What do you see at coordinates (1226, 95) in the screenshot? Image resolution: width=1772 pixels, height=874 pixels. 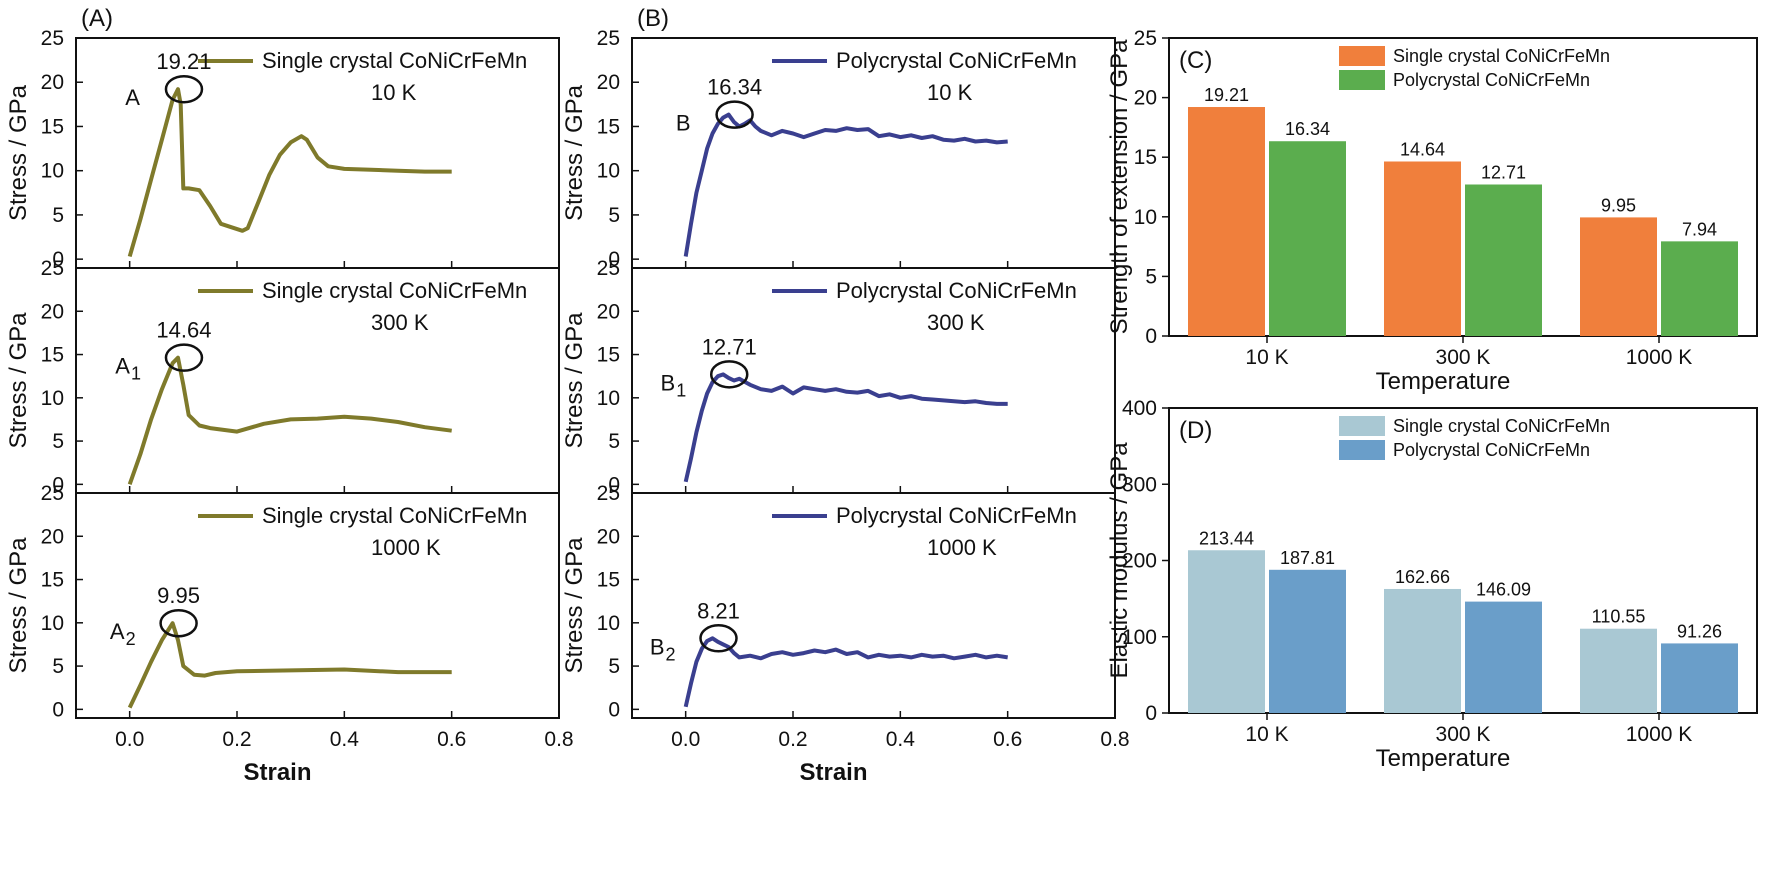 I see `bar-value-label: 19.21` at bounding box center [1226, 95].